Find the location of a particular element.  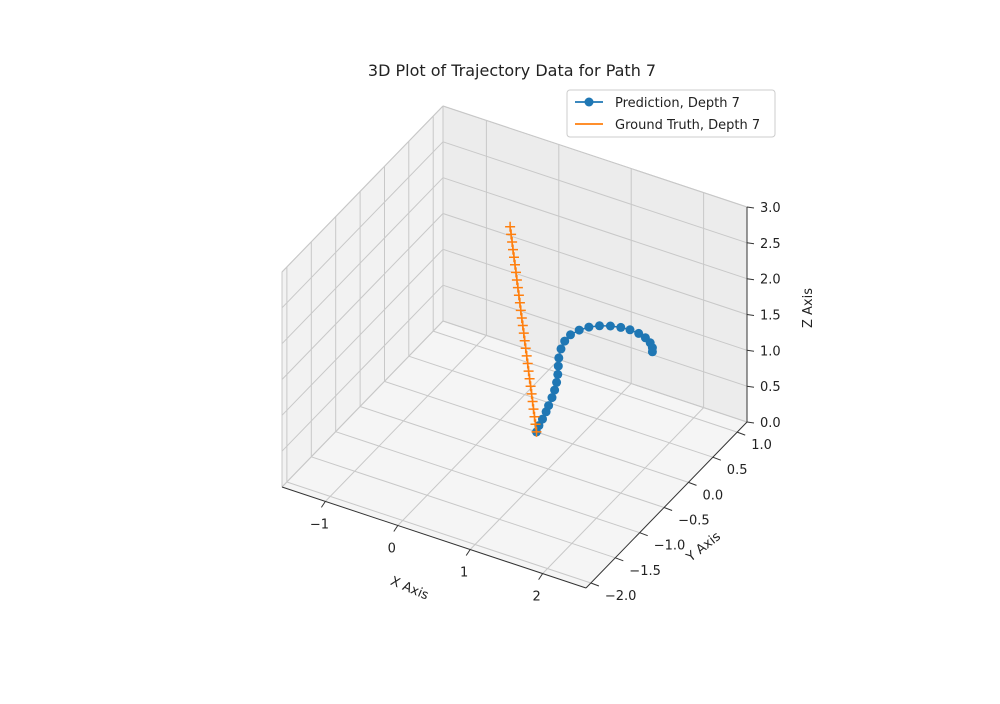

x-axis-line is located at coordinates (434, 537).